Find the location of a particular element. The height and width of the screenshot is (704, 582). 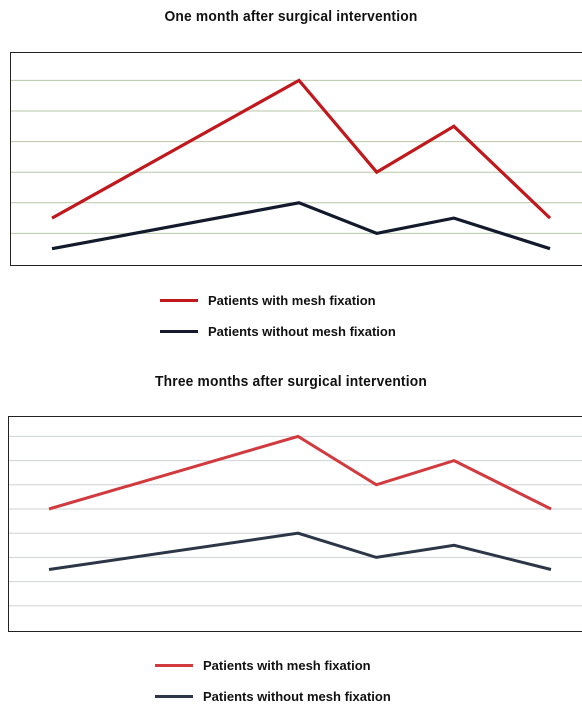

chart-2-legend-swatch-nomesh is located at coordinates (174, 696).